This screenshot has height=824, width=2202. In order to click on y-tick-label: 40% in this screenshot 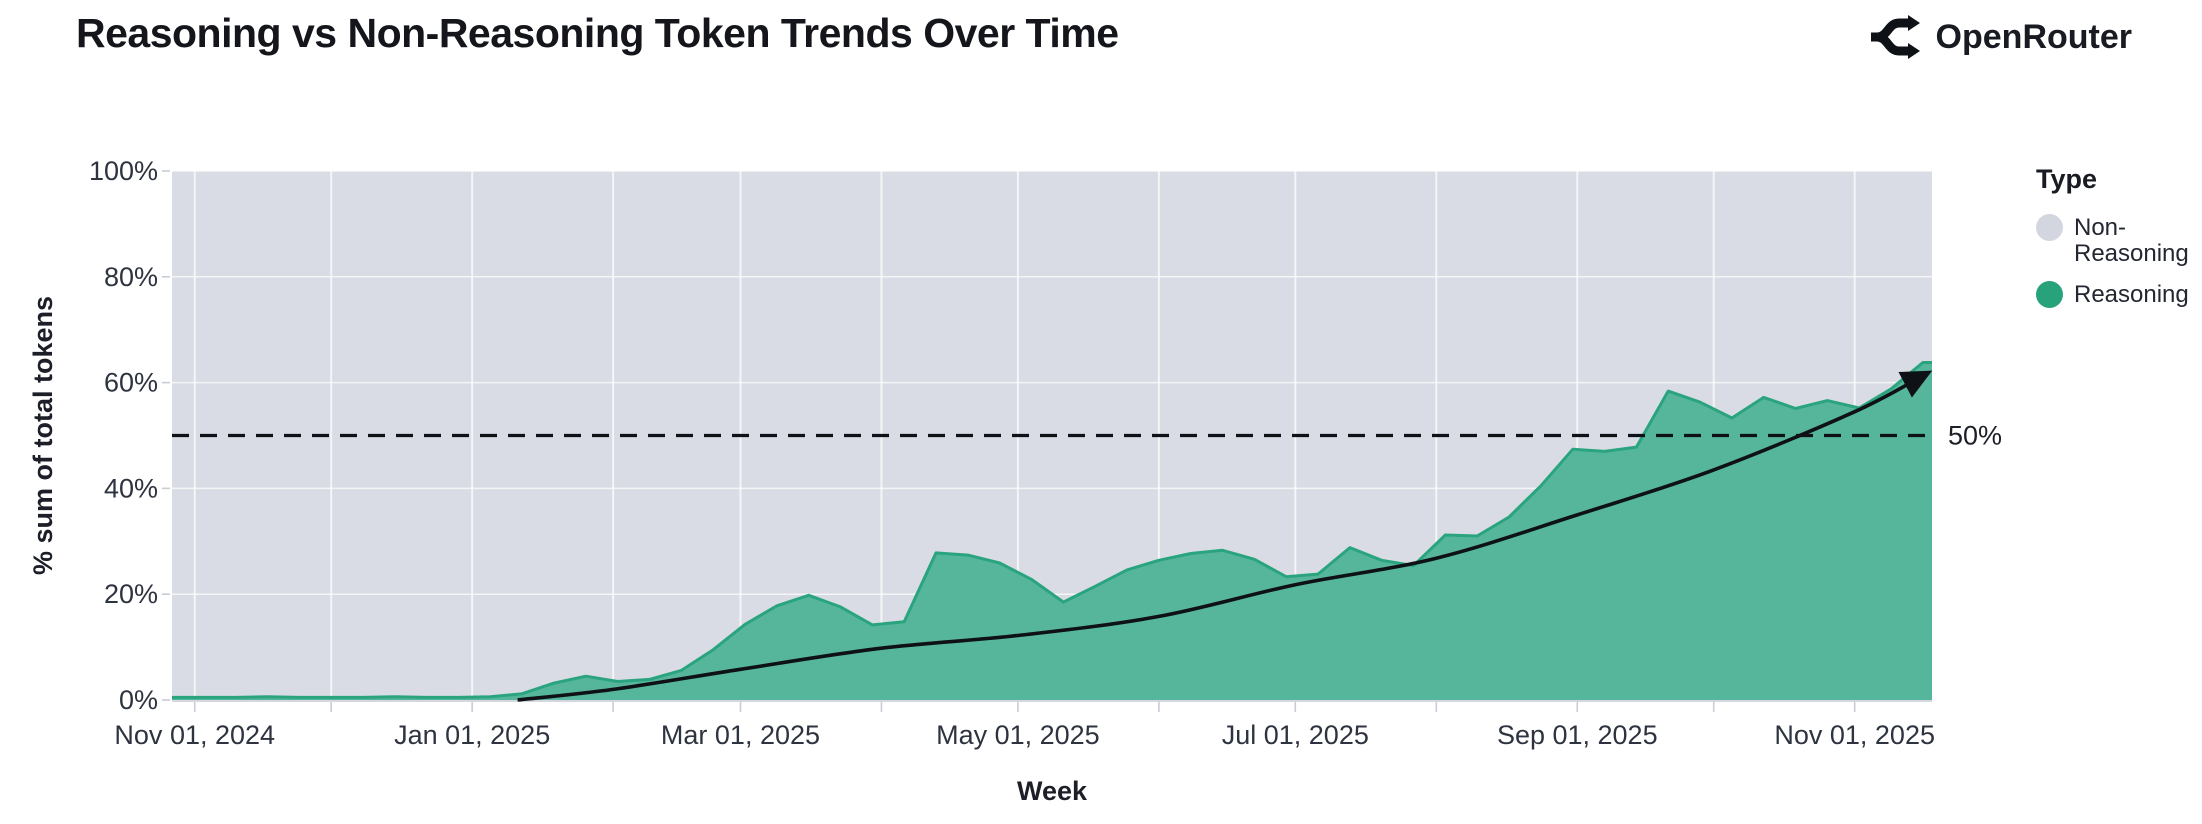, I will do `click(131, 488)`.